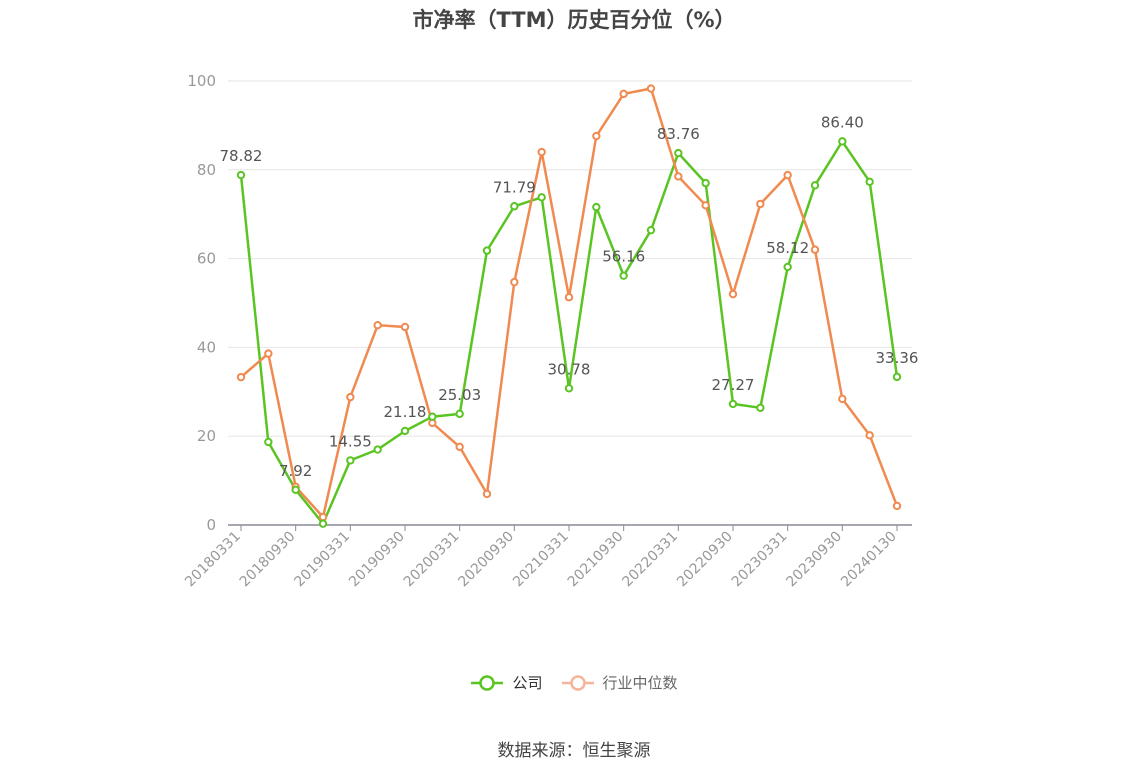 This screenshot has width=1148, height=776. Describe the element at coordinates (787, 248) in the screenshot. I see `data-label: 58.12` at that location.